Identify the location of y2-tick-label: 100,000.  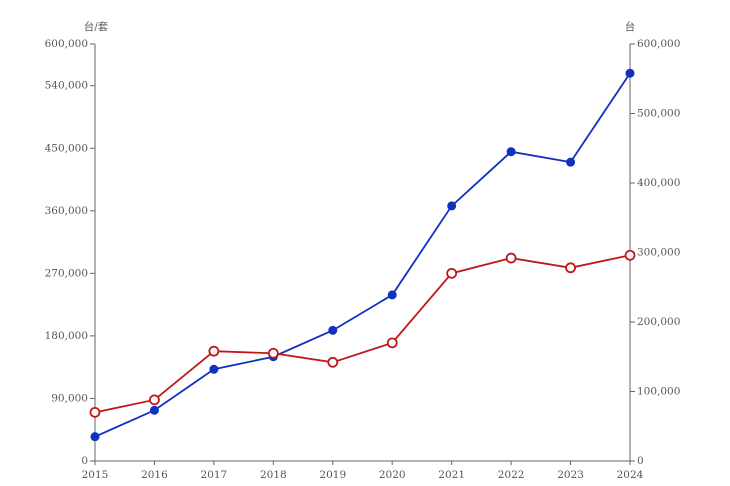
(658, 392).